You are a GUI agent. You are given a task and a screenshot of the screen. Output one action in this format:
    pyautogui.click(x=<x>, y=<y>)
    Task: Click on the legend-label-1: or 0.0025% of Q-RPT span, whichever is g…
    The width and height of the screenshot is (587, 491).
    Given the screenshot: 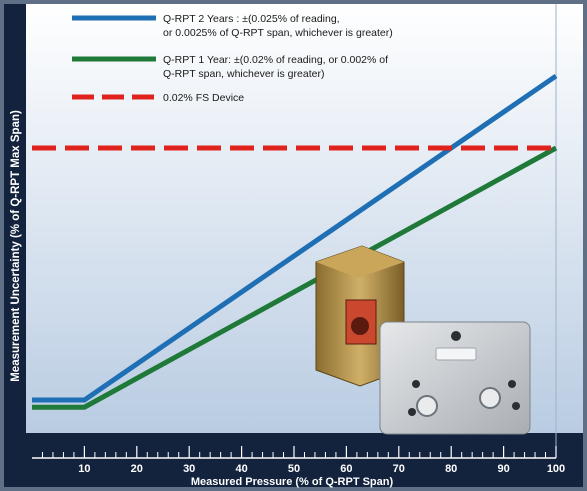 What is the action you would take?
    pyautogui.click(x=278, y=33)
    